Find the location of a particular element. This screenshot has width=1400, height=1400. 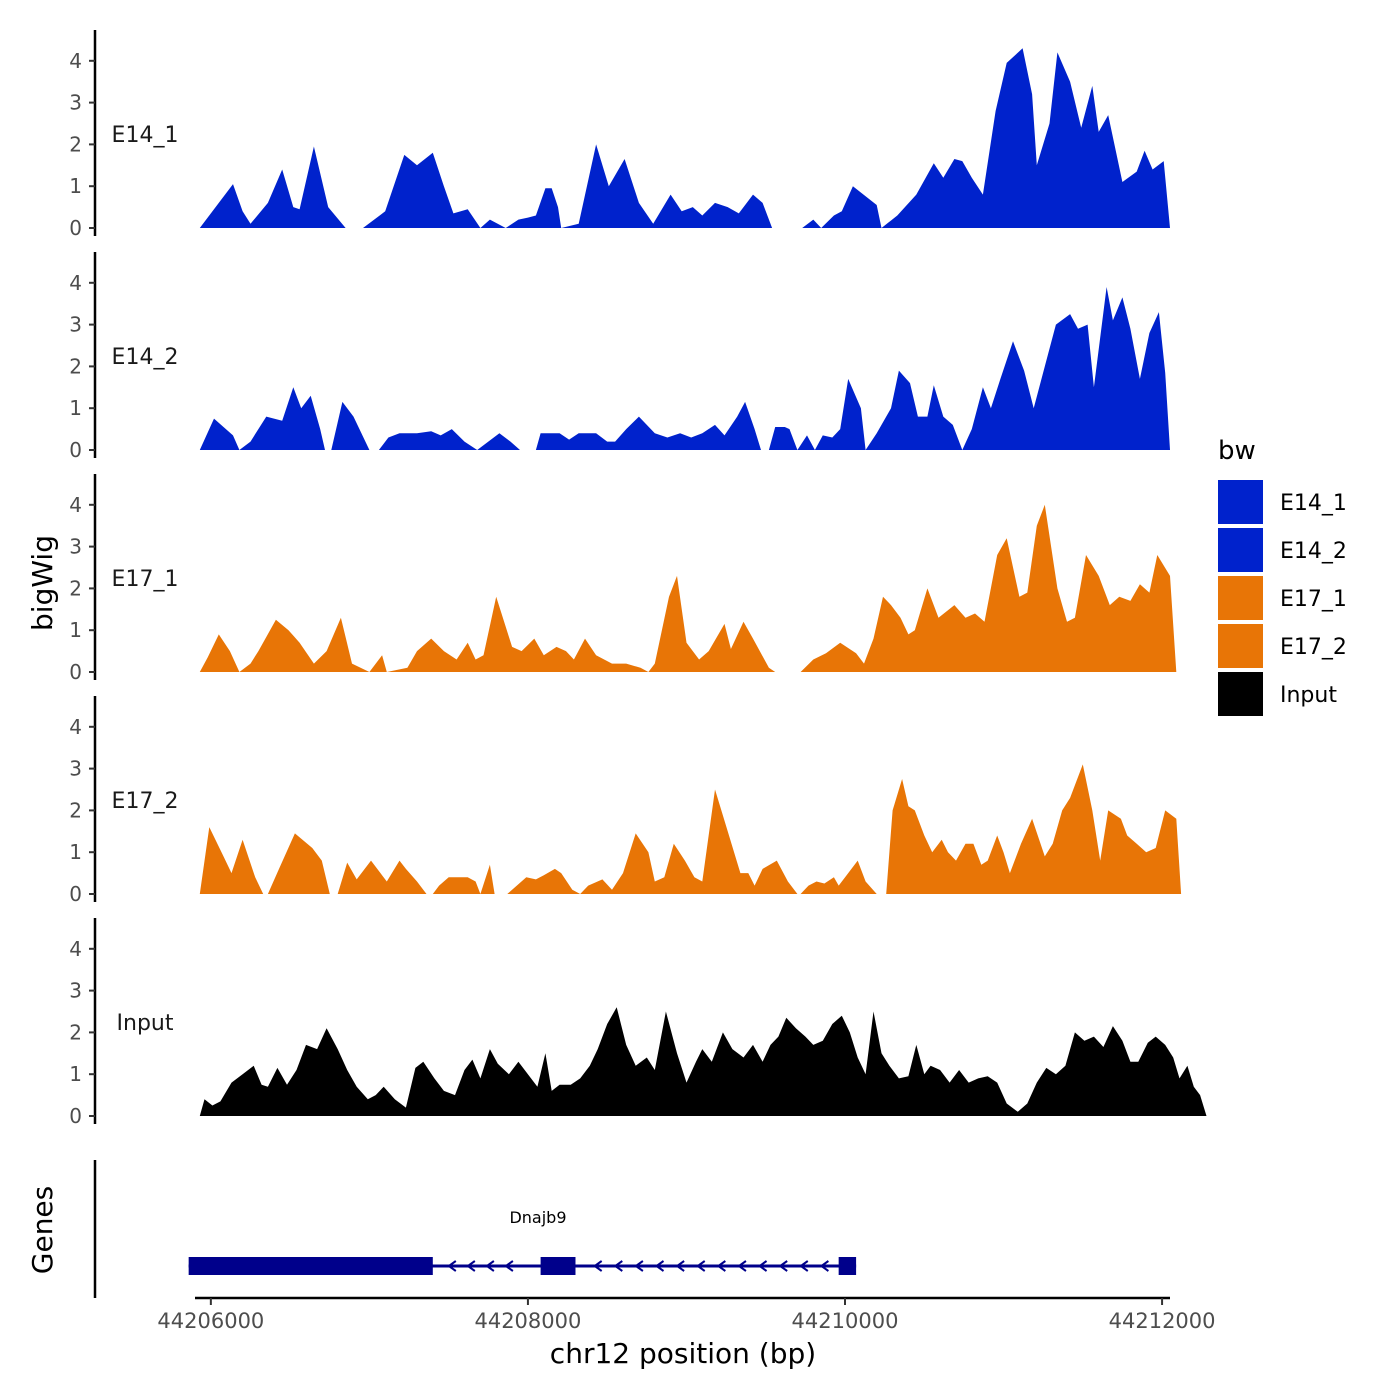

legend-item-E17_1: E17_1 is located at coordinates (1282, 598).